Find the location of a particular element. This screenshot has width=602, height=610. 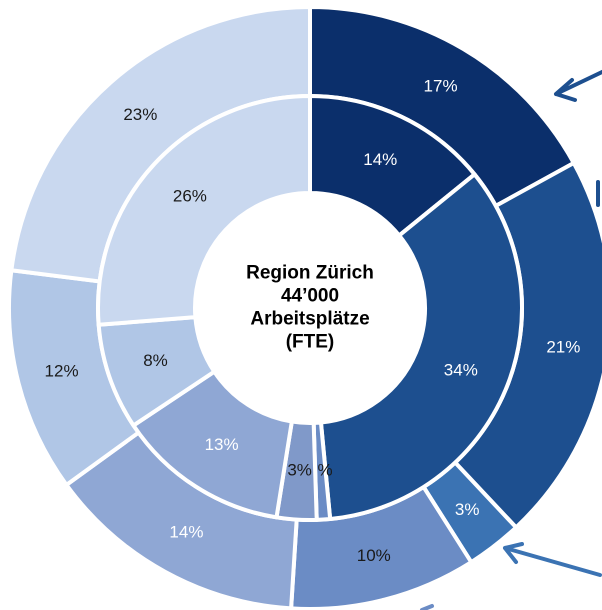

center-text: 44’000 is located at coordinates (310, 296).